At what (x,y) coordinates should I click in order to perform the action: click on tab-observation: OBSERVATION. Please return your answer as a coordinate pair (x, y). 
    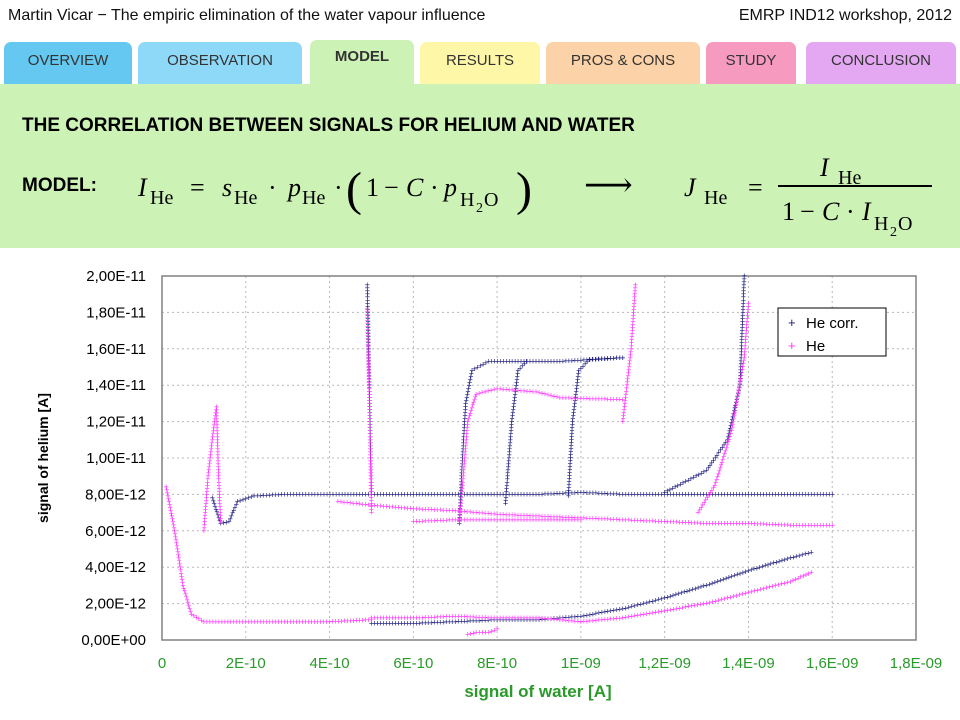
    Looking at the image, I should click on (220, 63).